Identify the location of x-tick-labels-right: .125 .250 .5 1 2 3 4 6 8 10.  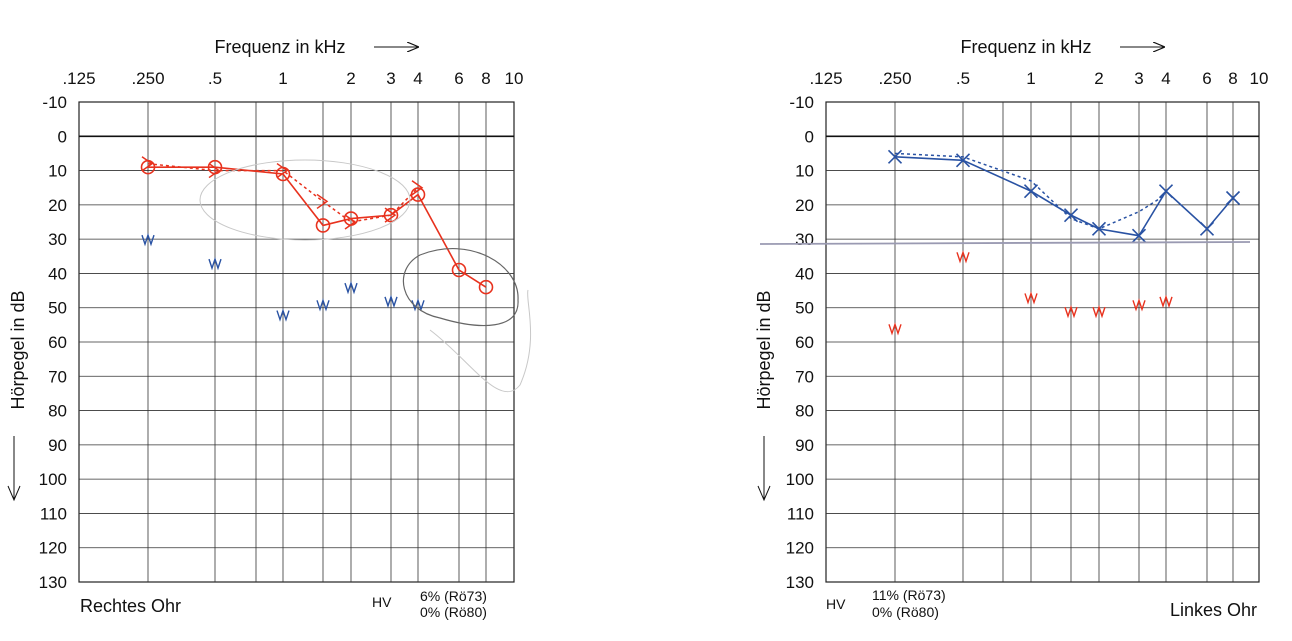
(292, 78).